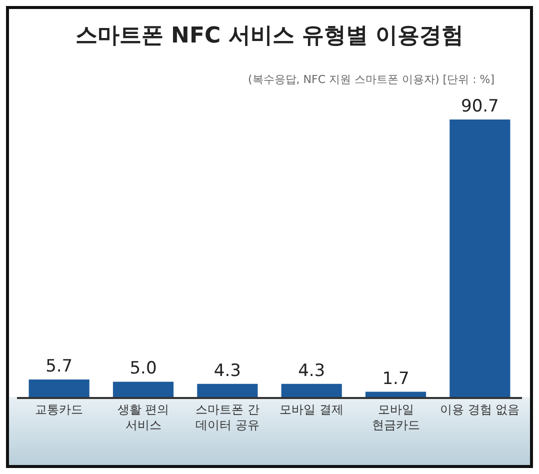 This screenshot has height=474, width=539. Describe the element at coordinates (269, 36) in the screenshot. I see `chart-title: 스마트폰 NFC 서비스 유형별 이용경험` at that location.